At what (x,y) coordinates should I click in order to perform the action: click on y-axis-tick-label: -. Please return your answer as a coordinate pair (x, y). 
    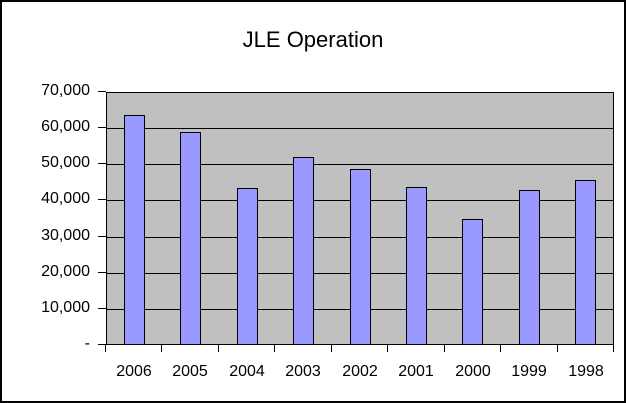
    Looking at the image, I should click on (87, 343).